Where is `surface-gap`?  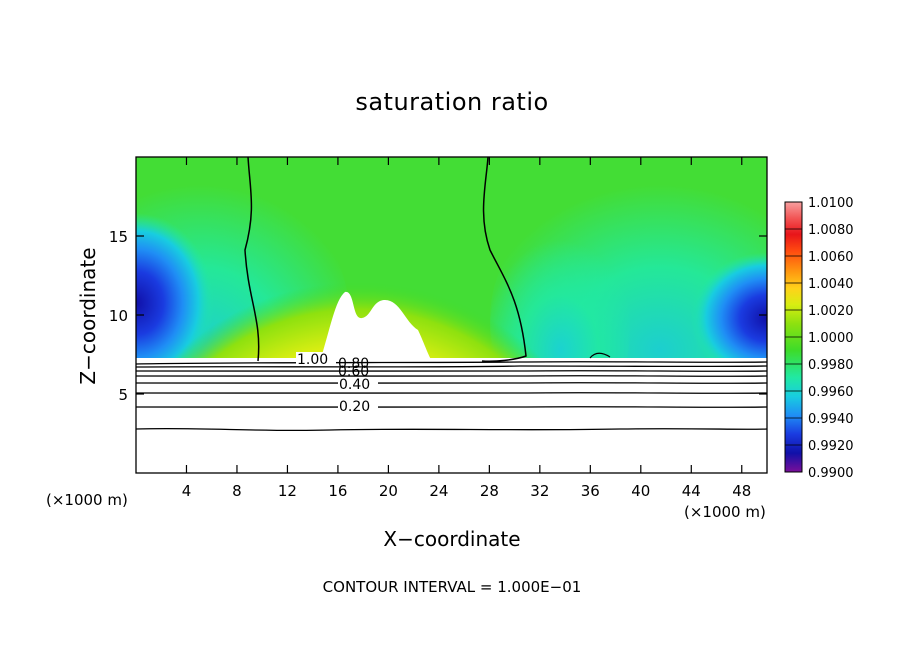
surface-gap is located at coordinates (451, 359).